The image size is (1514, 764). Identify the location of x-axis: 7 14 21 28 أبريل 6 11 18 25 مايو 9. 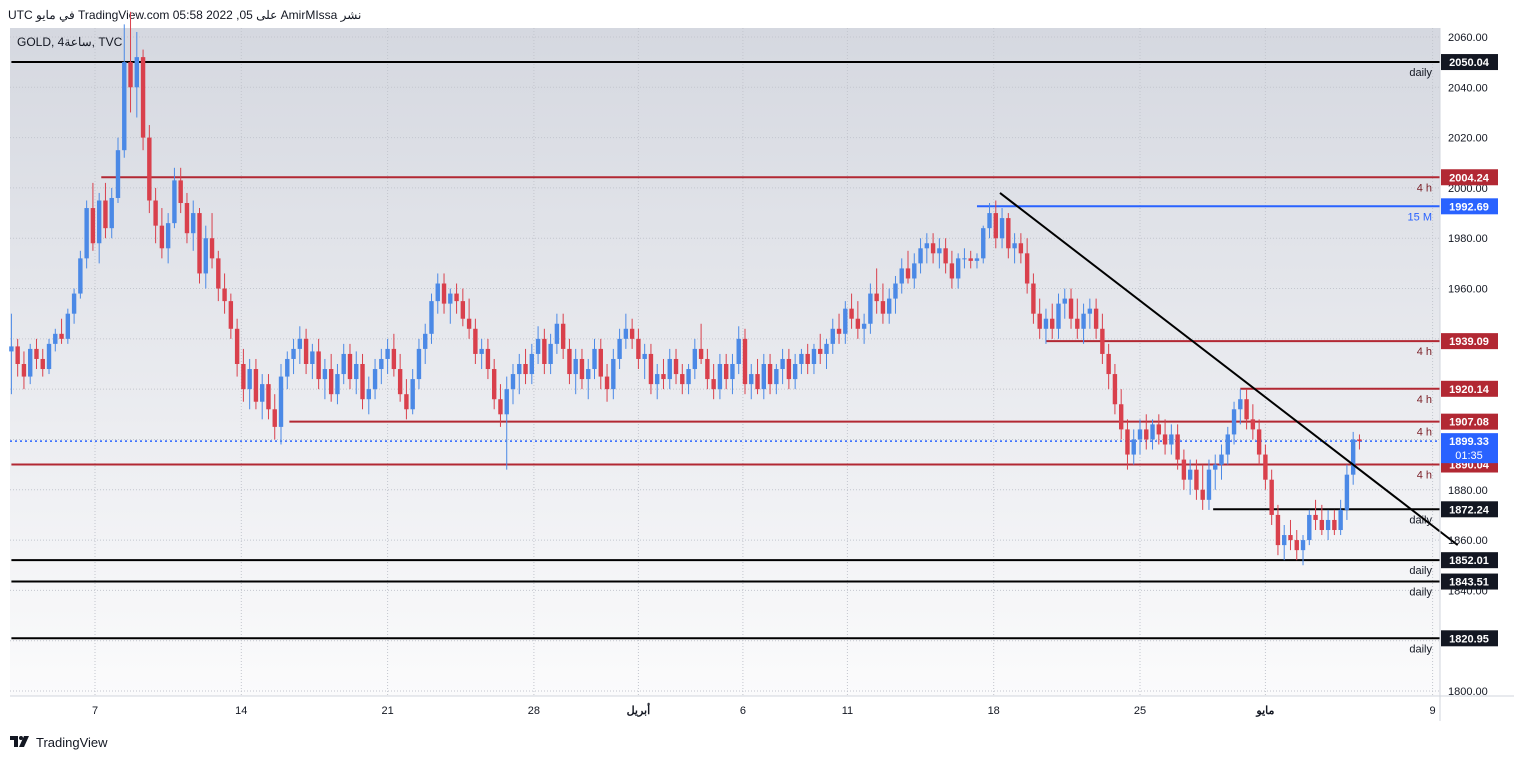
(764, 710).